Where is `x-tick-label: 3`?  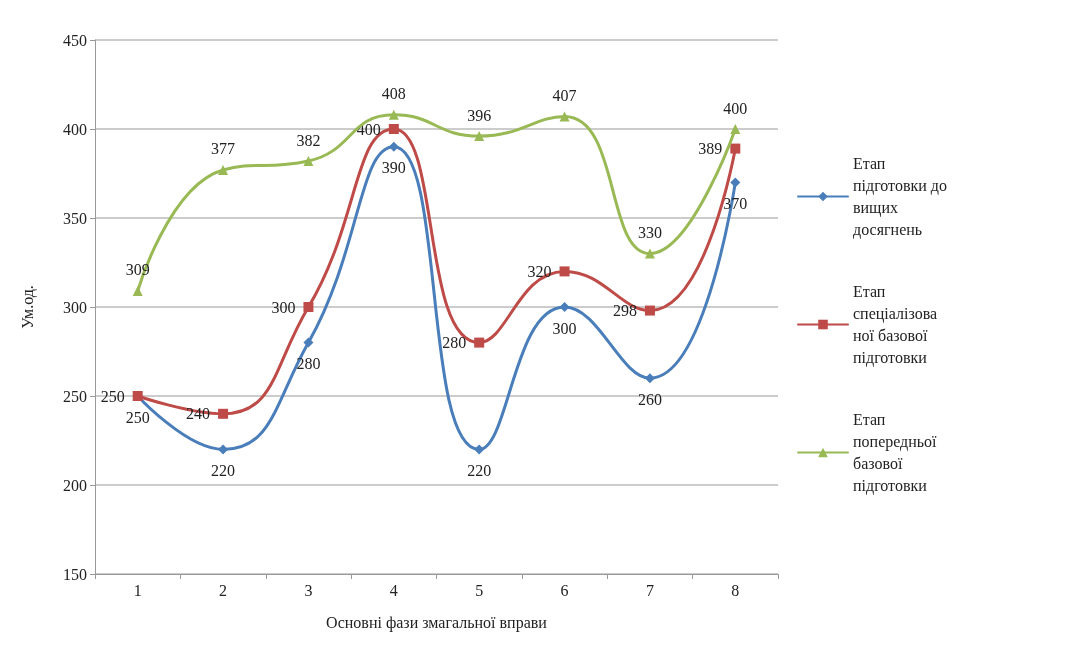 x-tick-label: 3 is located at coordinates (308, 590).